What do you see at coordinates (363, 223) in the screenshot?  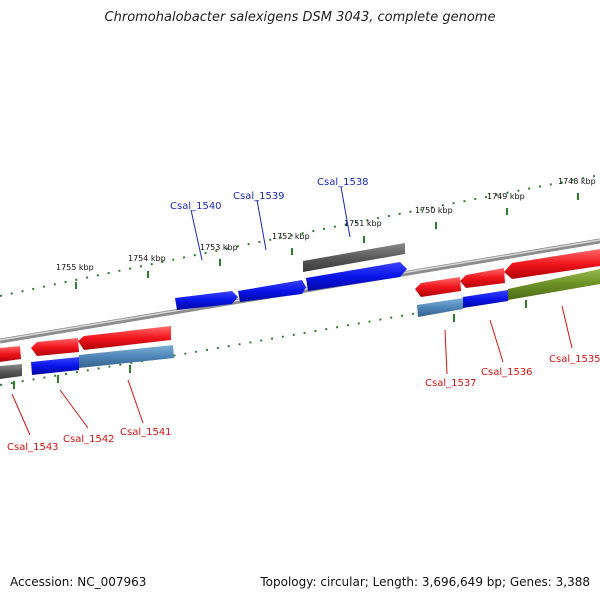 I see `tick-label: 1751 kbp` at bounding box center [363, 223].